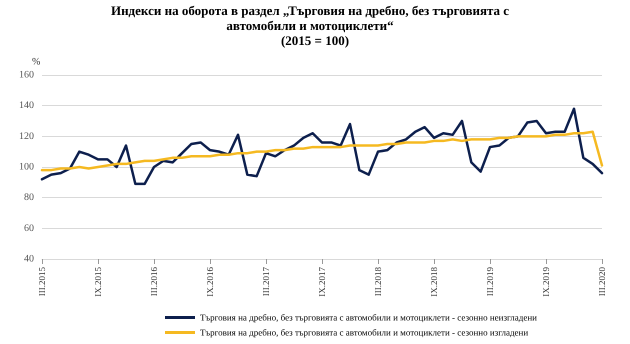 The image size is (630, 344). Describe the element at coordinates (29, 259) in the screenshot. I see `y-tick-label: 40` at that location.